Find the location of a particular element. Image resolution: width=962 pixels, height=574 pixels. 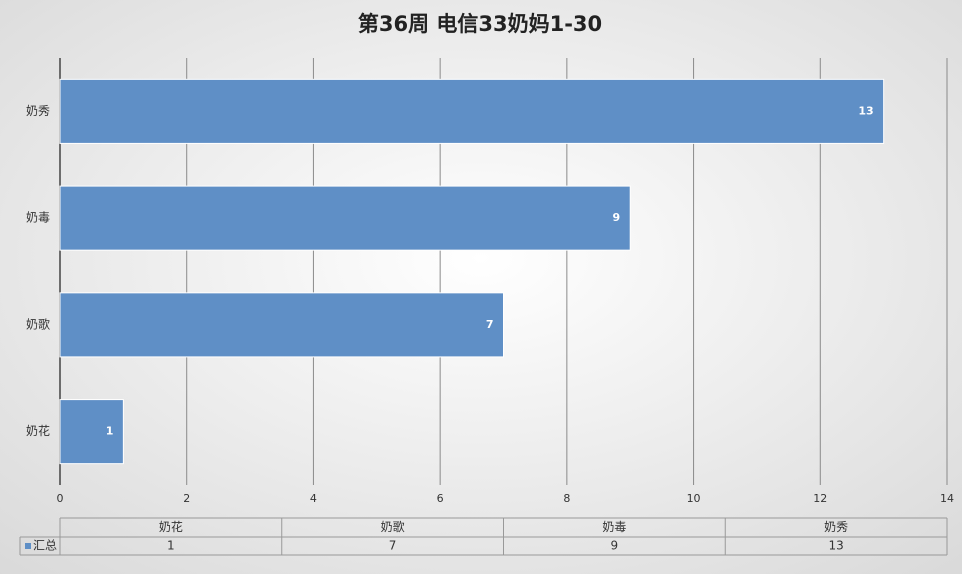

x-tick-label: 12 is located at coordinates (820, 498).